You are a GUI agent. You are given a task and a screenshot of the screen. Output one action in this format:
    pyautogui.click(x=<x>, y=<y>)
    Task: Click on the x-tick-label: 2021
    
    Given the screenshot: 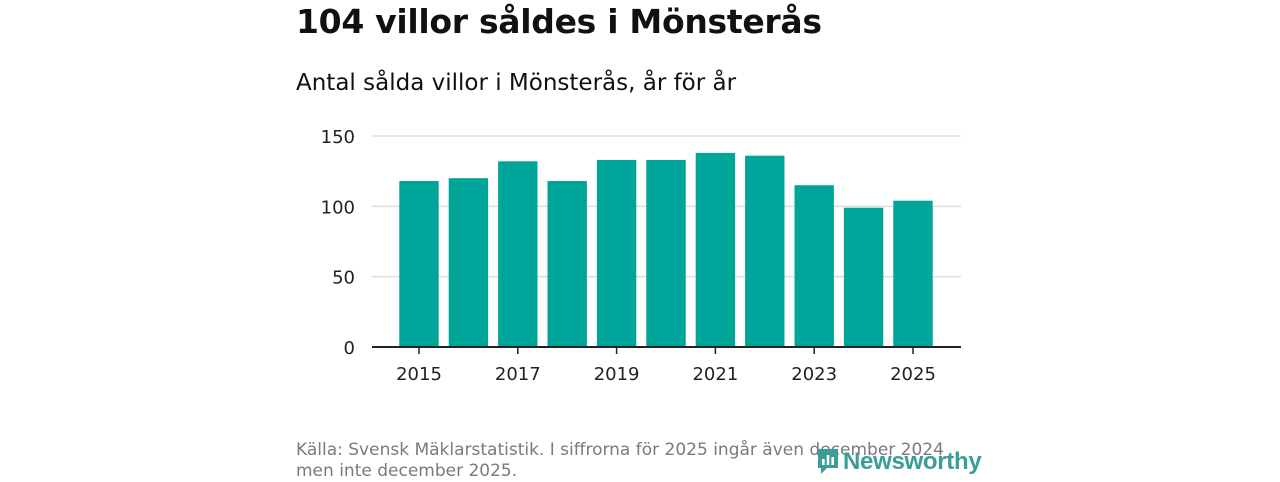 What is the action you would take?
    pyautogui.click(x=715, y=374)
    